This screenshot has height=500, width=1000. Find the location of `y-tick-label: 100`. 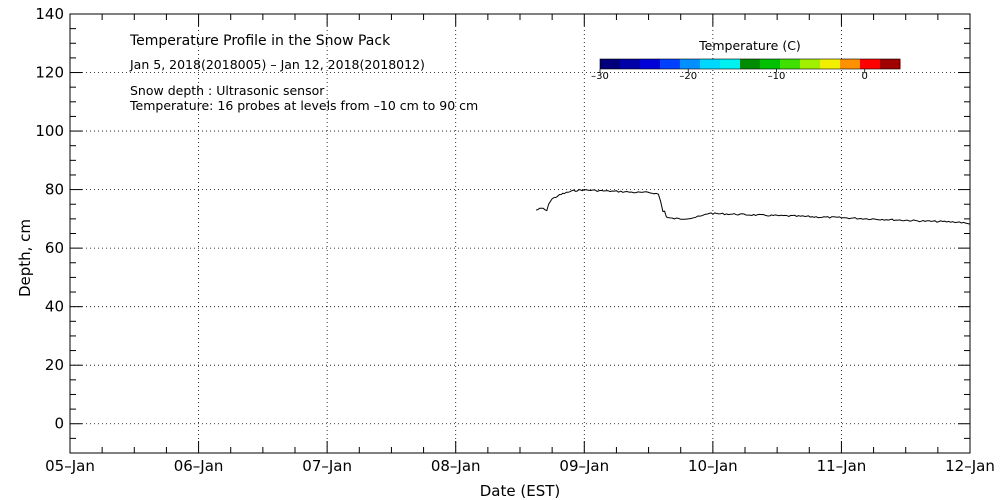

y-tick-label: 100 is located at coordinates (49, 131).